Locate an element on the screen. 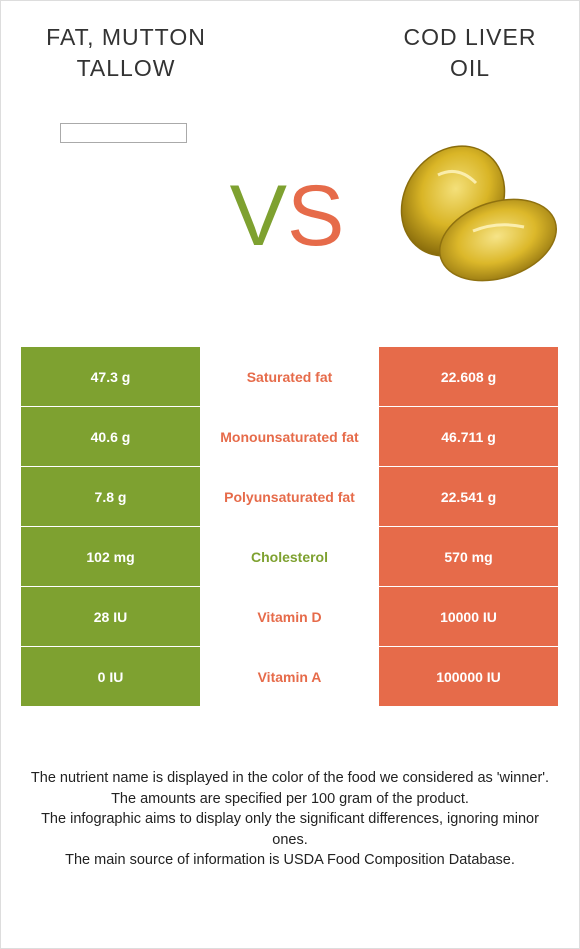 The image size is (580, 949). vs-label: VS is located at coordinates (287, 216).